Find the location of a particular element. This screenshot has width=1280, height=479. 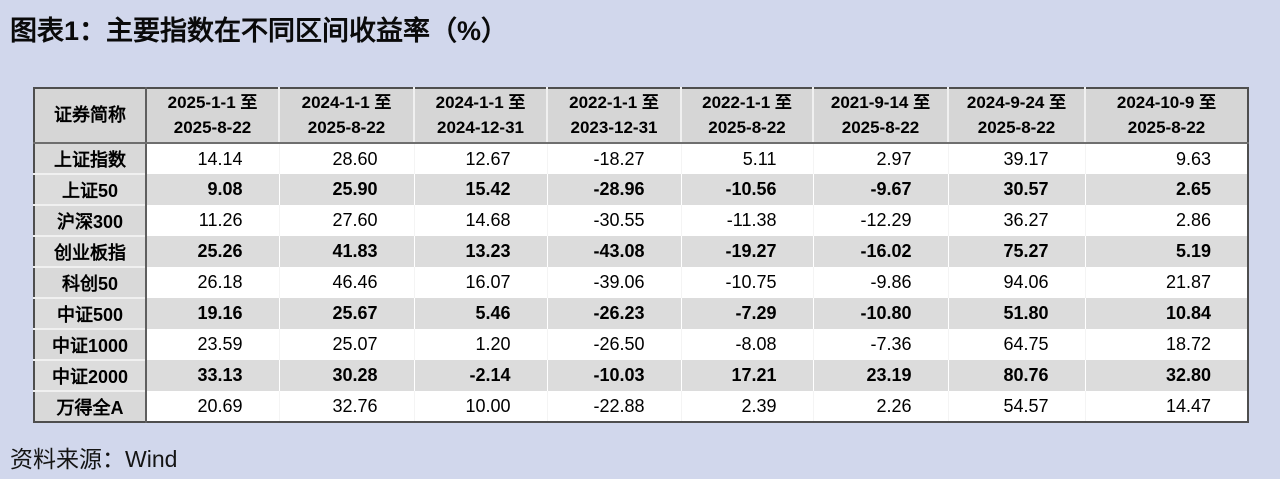

table-cell: -39.06 is located at coordinates (613, 282).